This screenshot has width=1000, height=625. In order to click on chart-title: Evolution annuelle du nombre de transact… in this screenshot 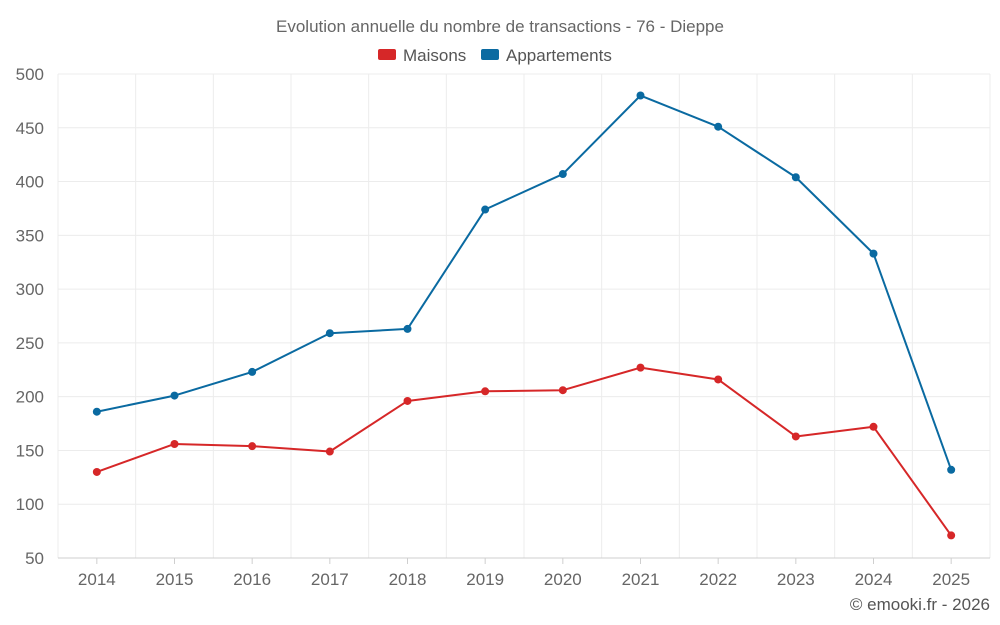, I will do `click(500, 26)`.